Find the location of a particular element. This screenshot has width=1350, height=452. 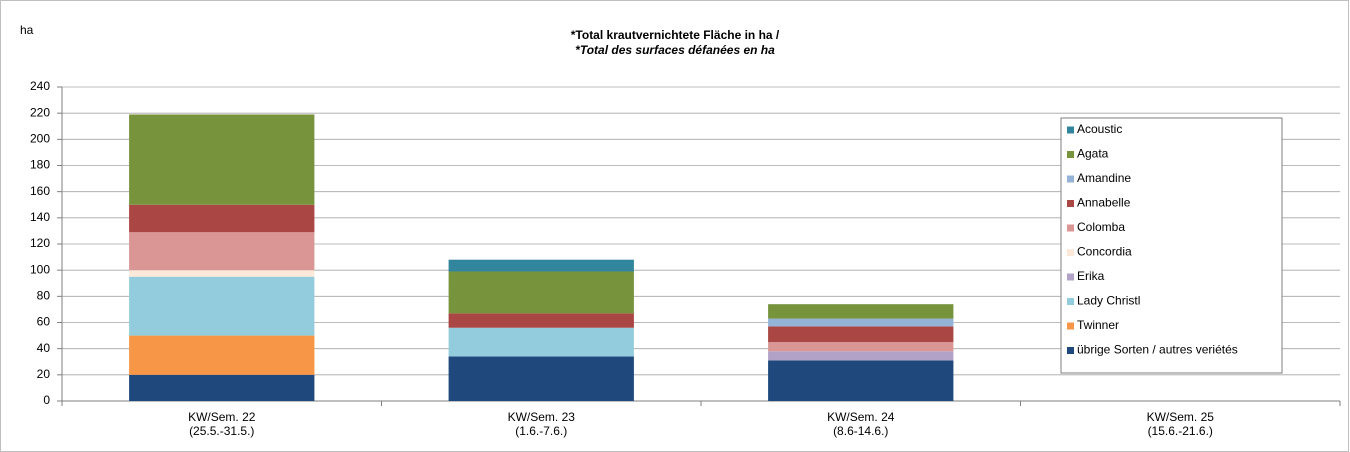

legend-label: Annabelle is located at coordinates (1104, 203).